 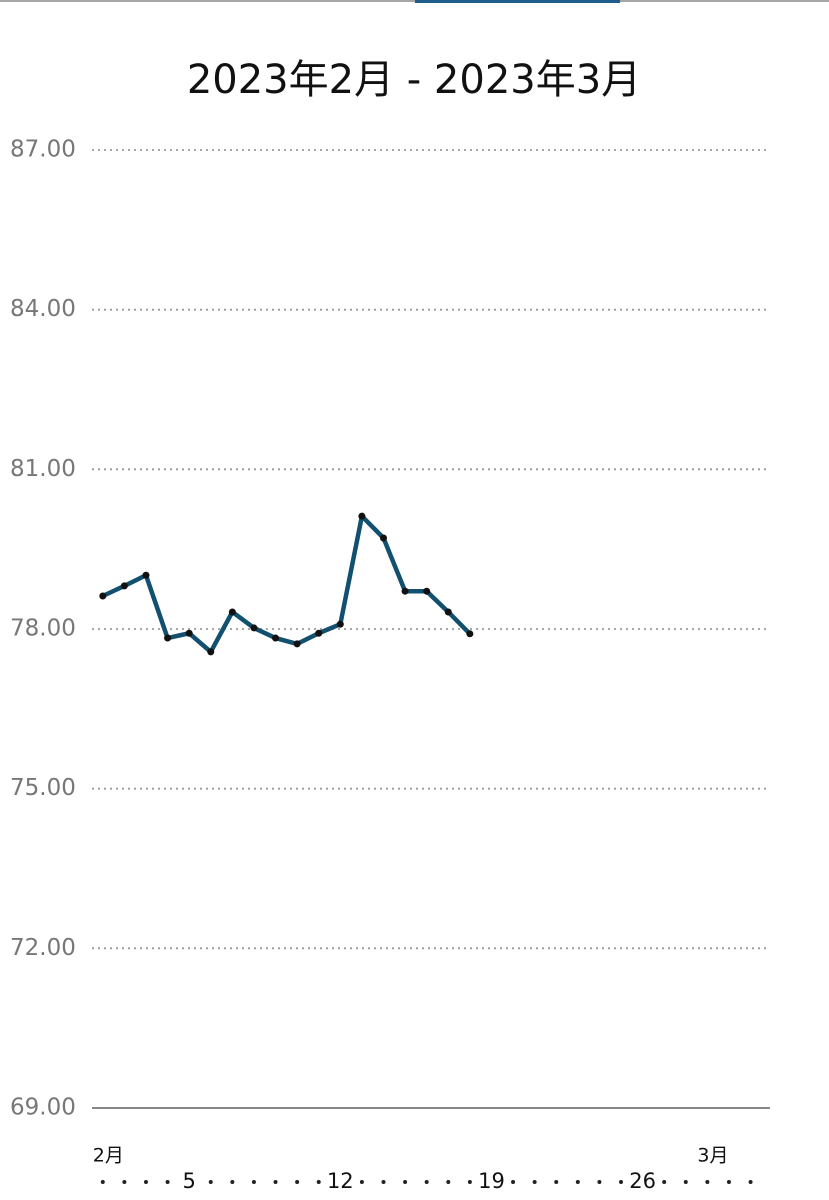 I want to click on x-tick-label: 5, so click(x=188, y=1181).